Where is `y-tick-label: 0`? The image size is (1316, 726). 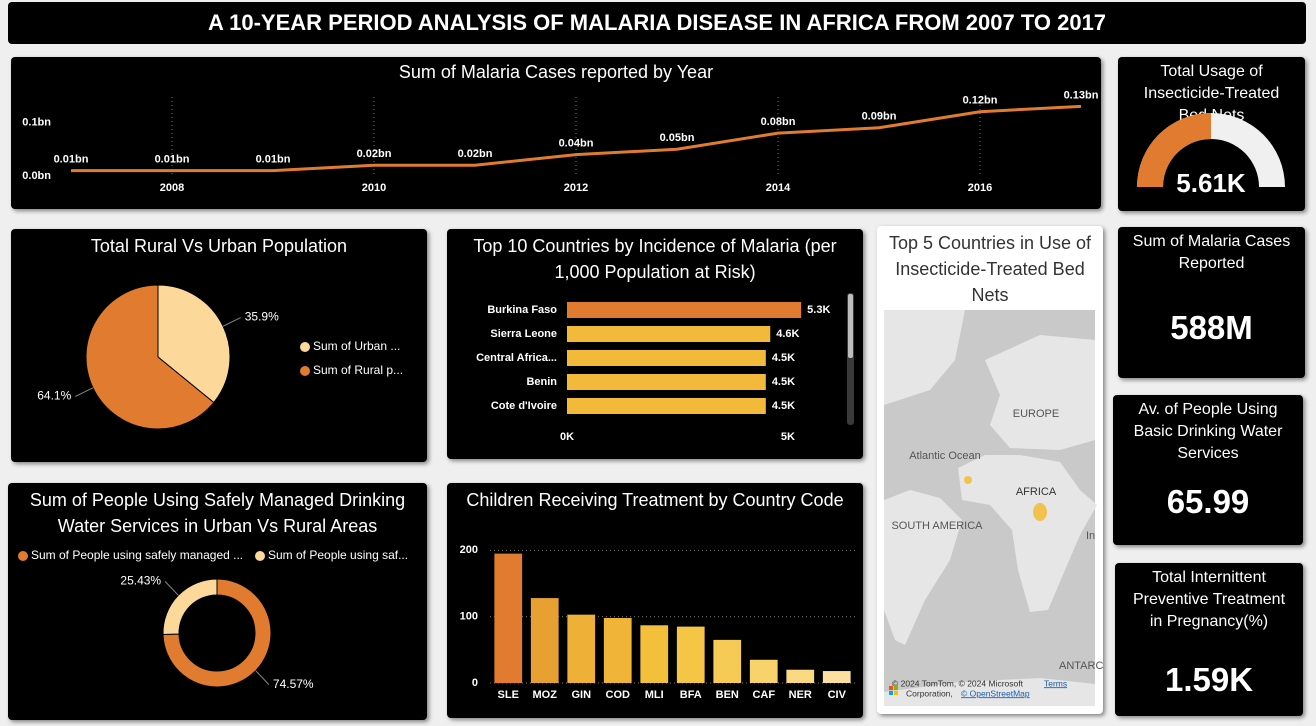 y-tick-label: 0 is located at coordinates (475, 683).